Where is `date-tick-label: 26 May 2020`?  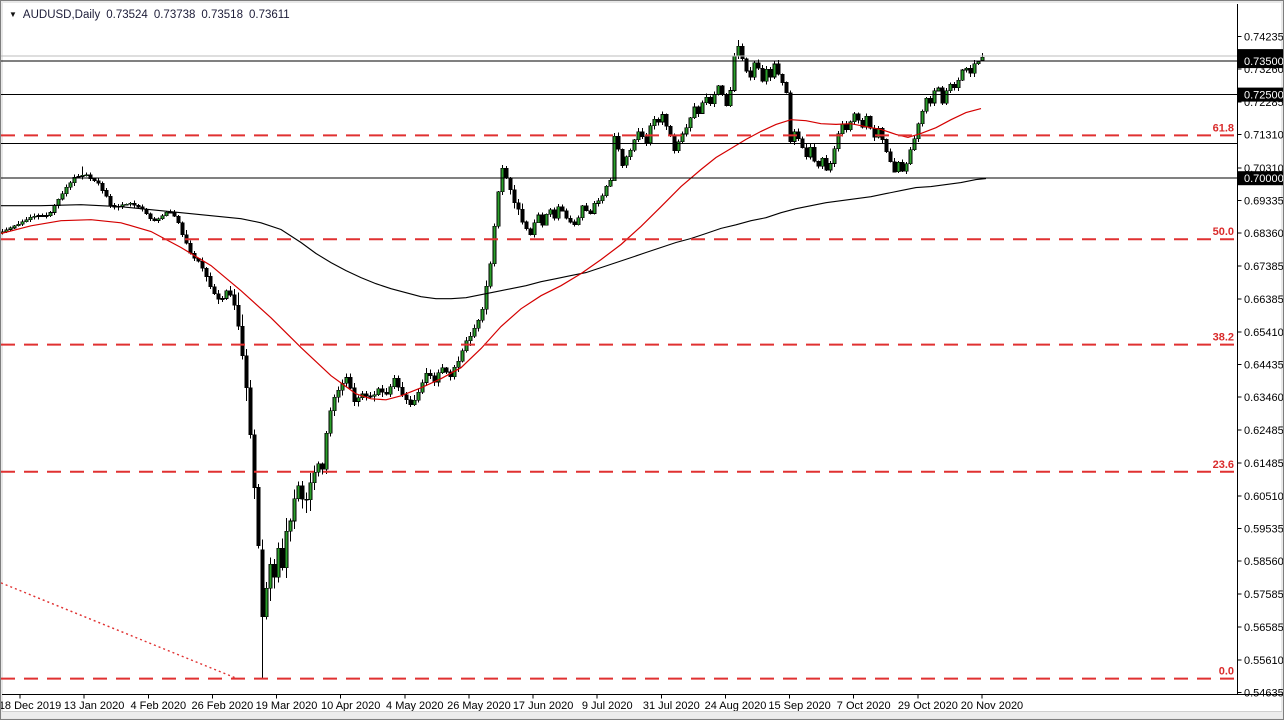
date-tick-label: 26 May 2020 is located at coordinates (479, 706).